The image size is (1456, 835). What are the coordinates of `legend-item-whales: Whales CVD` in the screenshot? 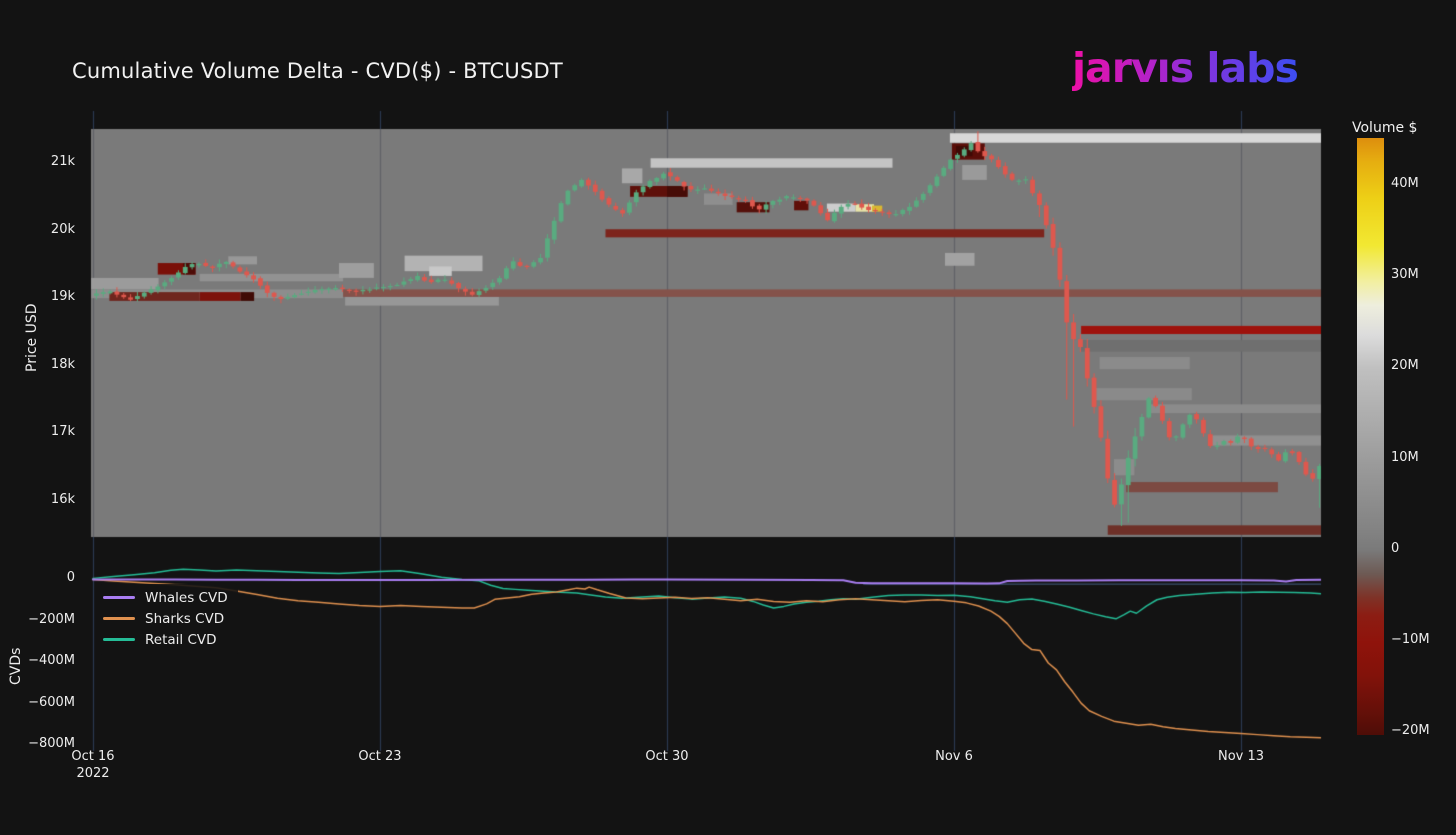 It's located at (165, 597).